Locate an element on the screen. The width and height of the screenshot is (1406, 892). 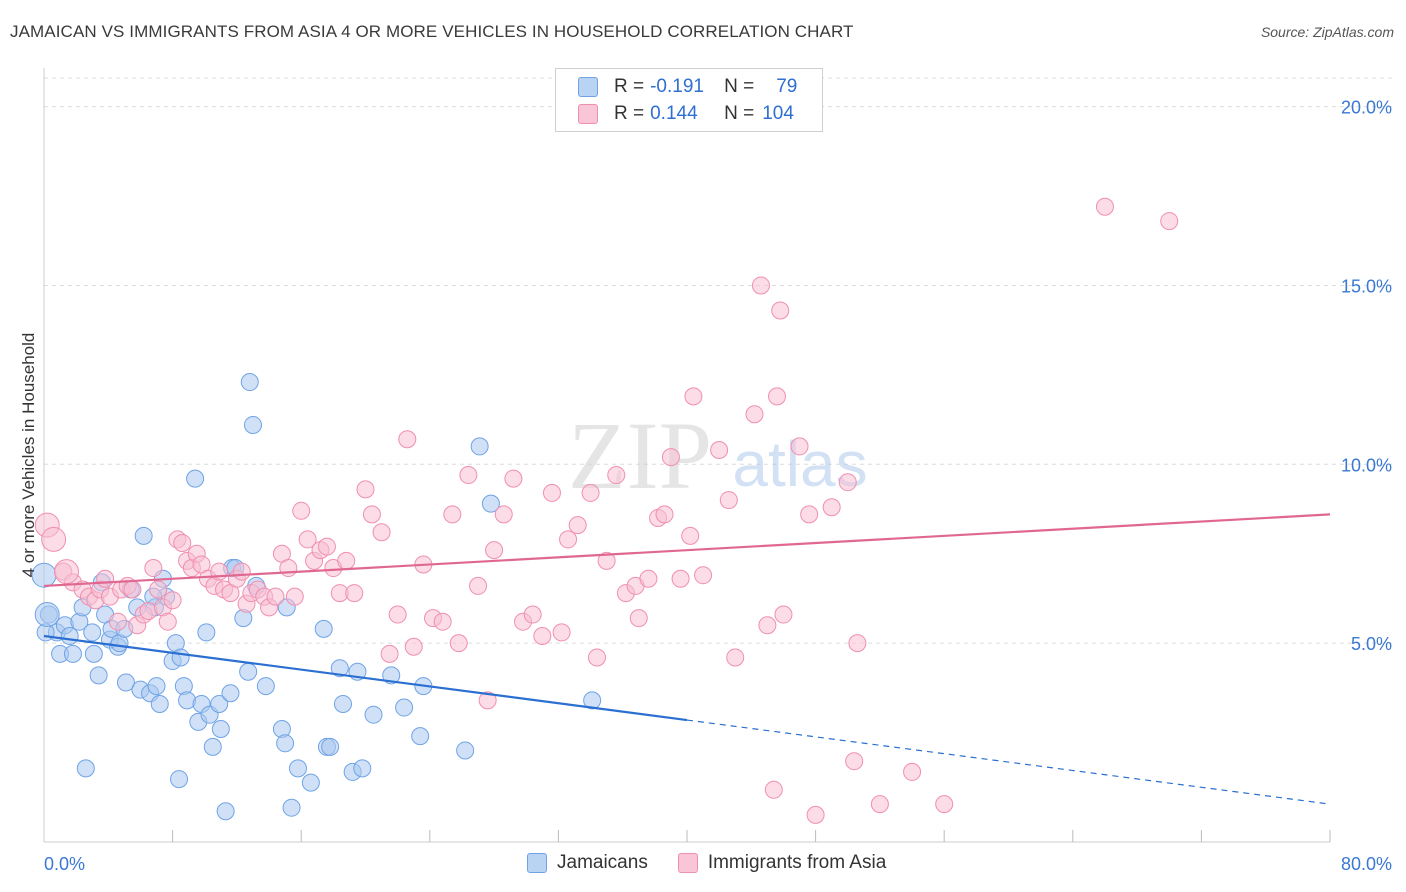
asia-trend-line is located at coordinates (687, 550).